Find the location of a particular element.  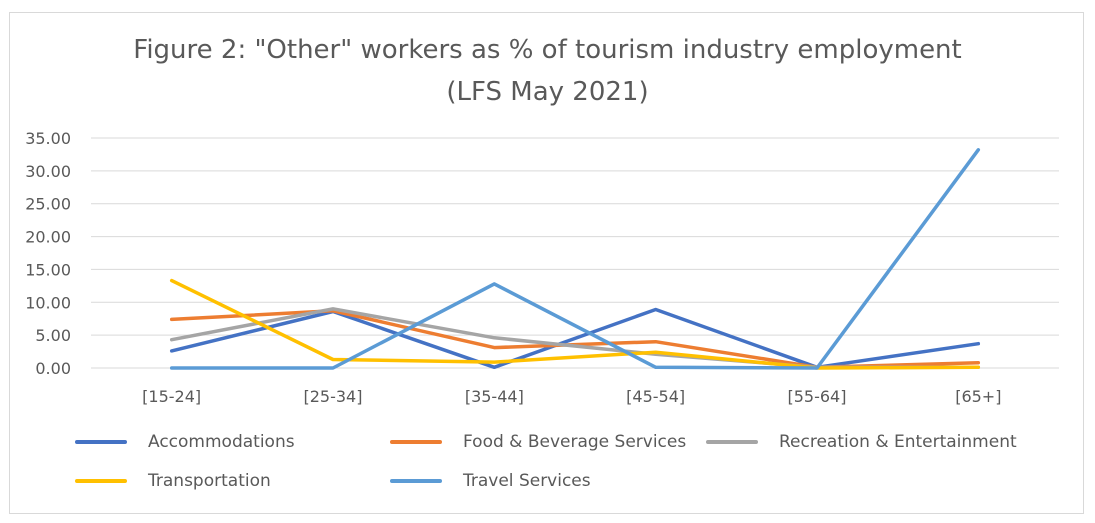

legend-label: Travel Services is located at coordinates (527, 481).